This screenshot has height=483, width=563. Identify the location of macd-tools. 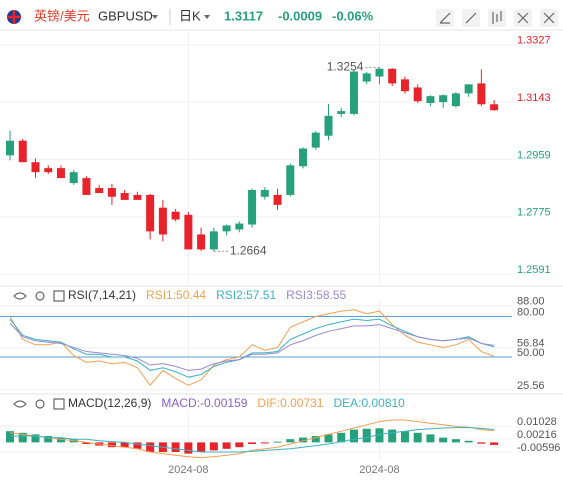
(39, 404).